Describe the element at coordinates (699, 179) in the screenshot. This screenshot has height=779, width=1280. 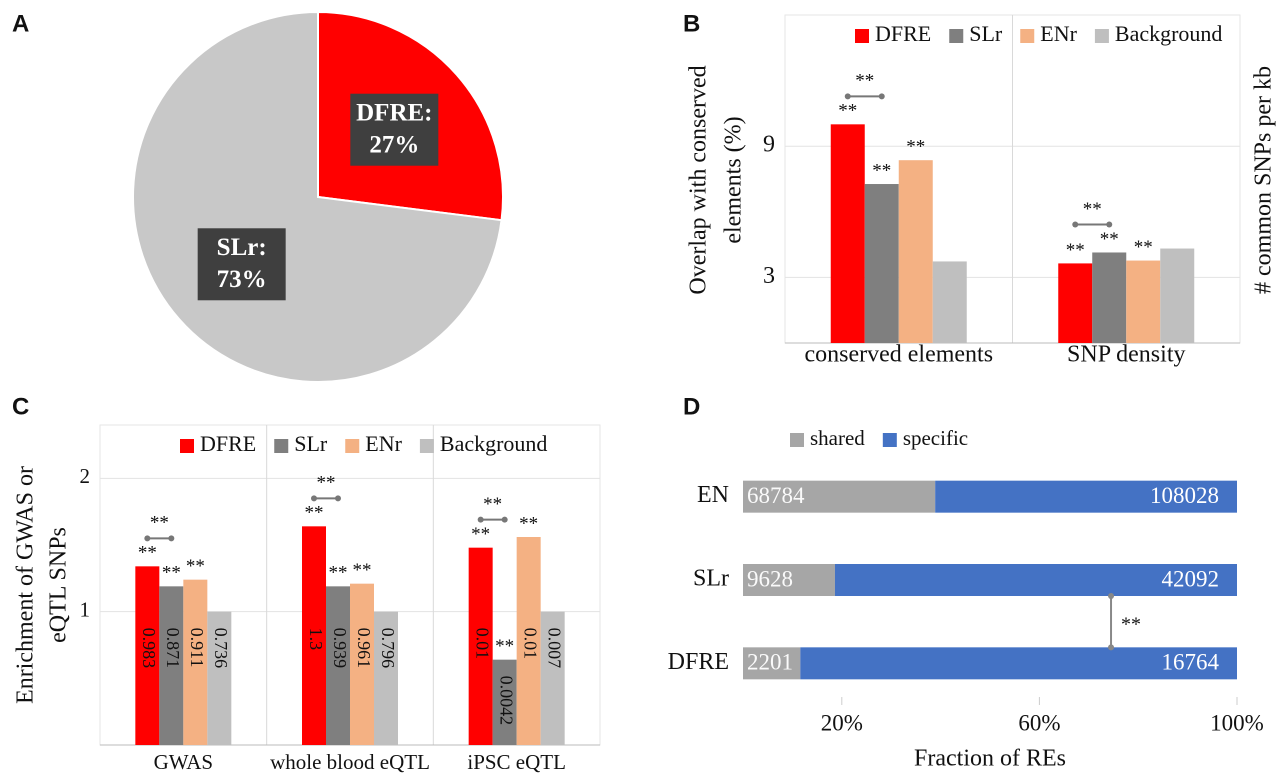
I see `y-axis-label: Overlap with conserved` at that location.